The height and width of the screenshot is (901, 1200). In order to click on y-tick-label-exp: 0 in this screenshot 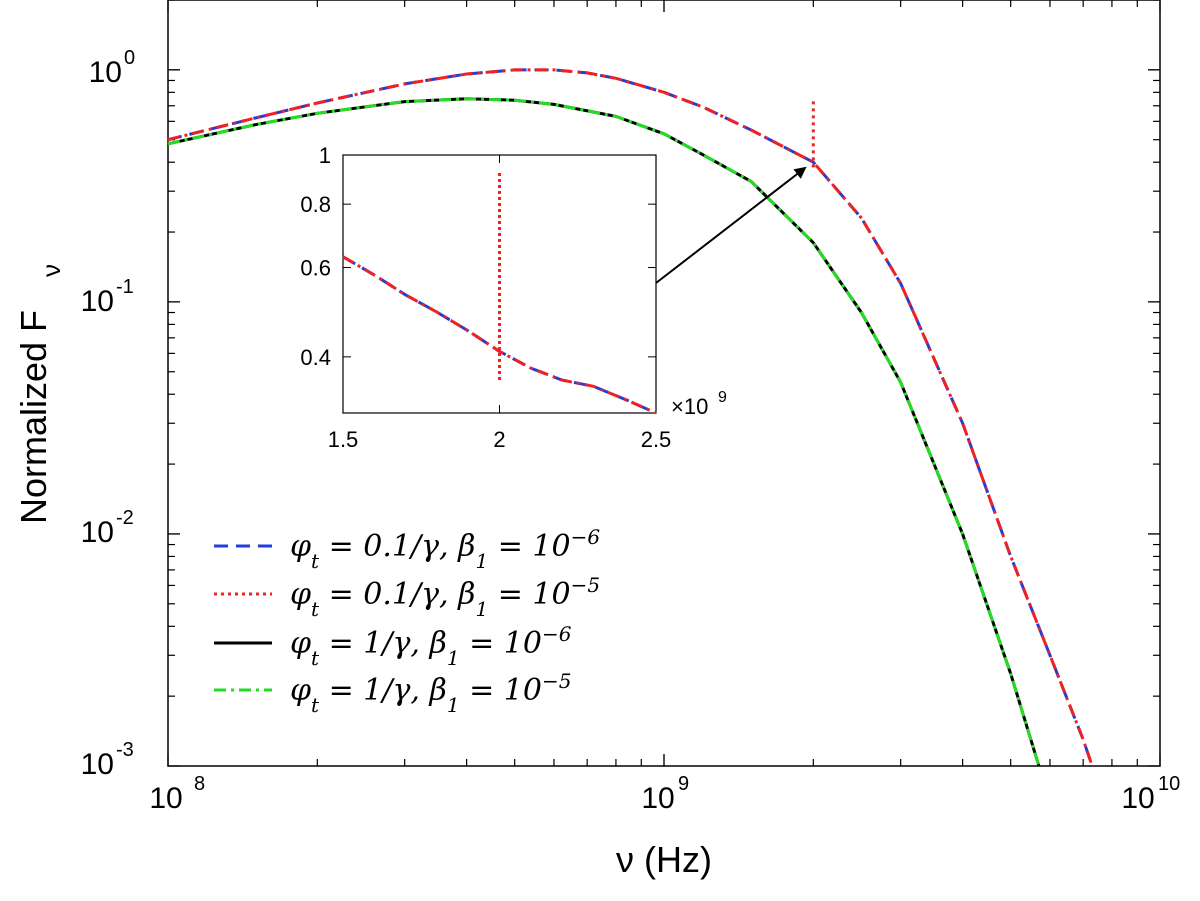, I will do `click(129, 58)`.